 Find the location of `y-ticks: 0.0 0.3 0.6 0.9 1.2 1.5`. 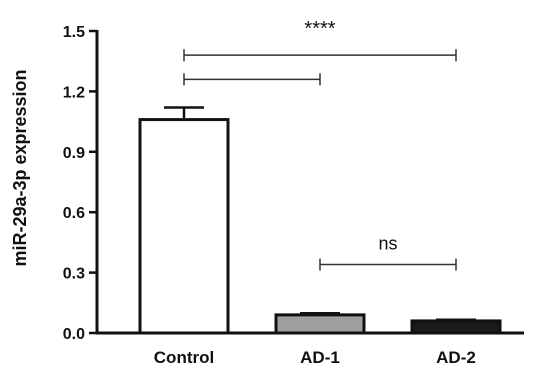

y-ticks: 0.0 0.3 0.6 0.9 1.2 1.5 is located at coordinates (80, 183).